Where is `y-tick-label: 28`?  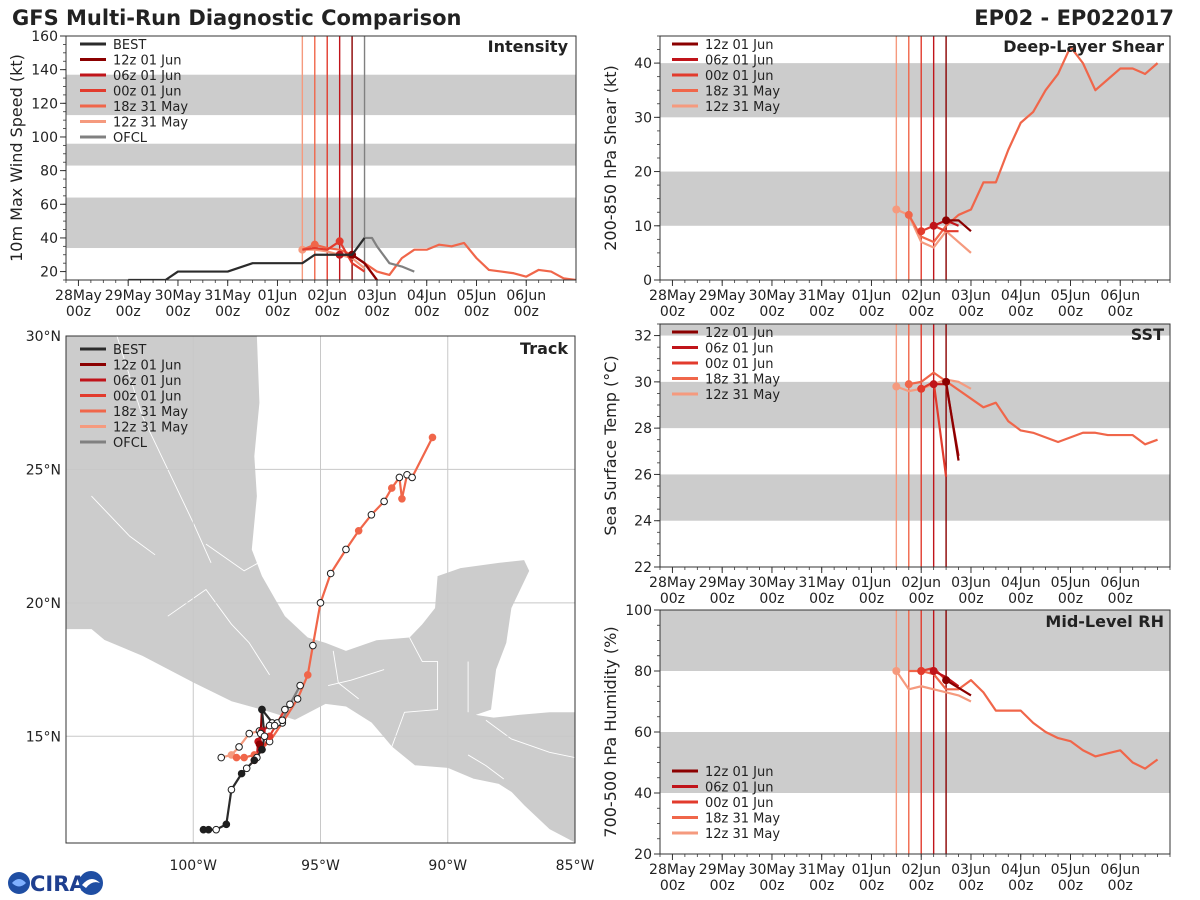
y-tick-label: 28 is located at coordinates (643, 429).